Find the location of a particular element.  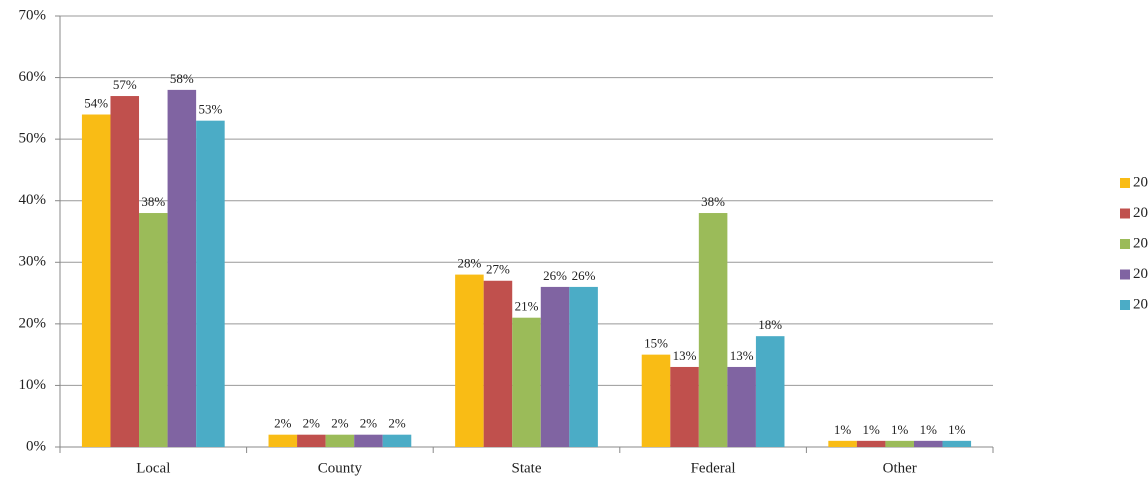

value-label: 53% is located at coordinates (210, 109).